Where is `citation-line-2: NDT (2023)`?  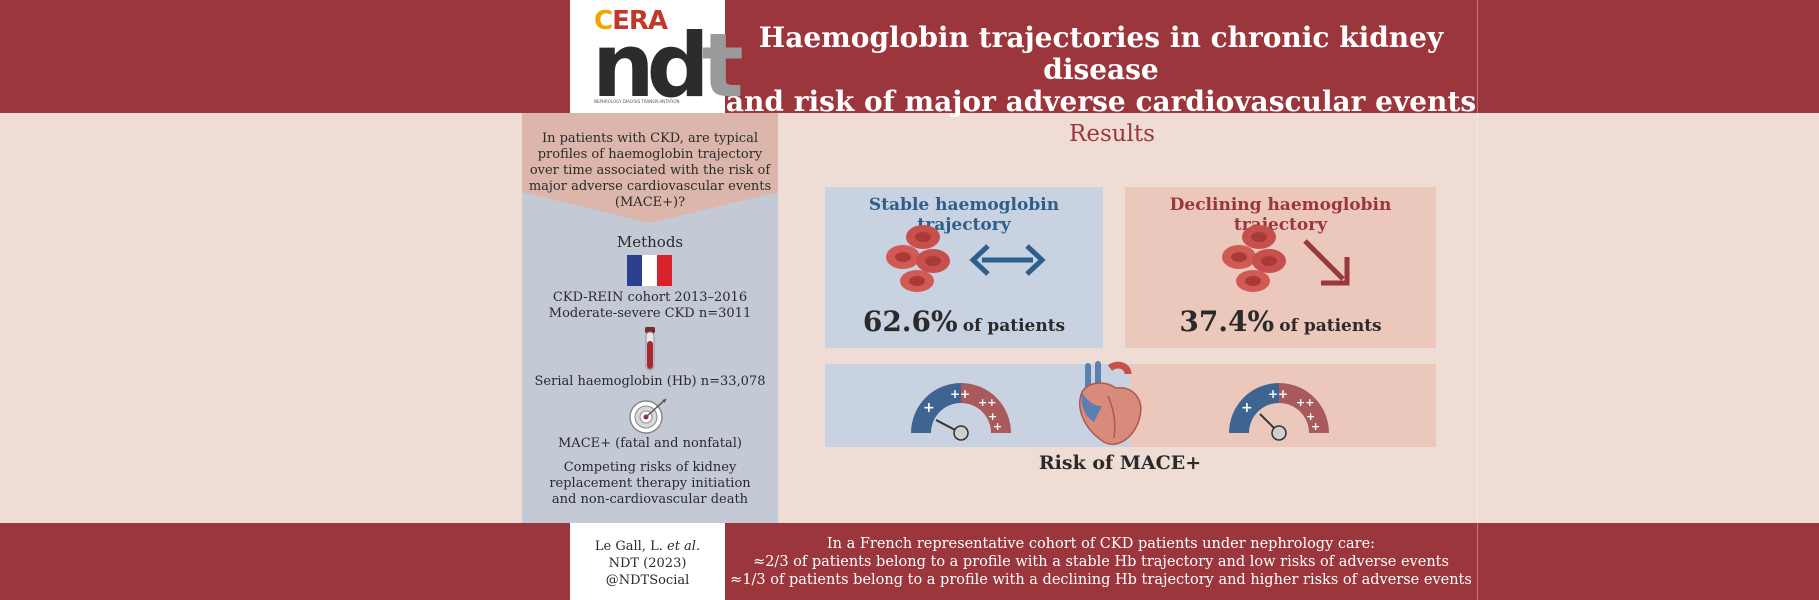 citation-line-2: NDT (2023) is located at coordinates (647, 563).